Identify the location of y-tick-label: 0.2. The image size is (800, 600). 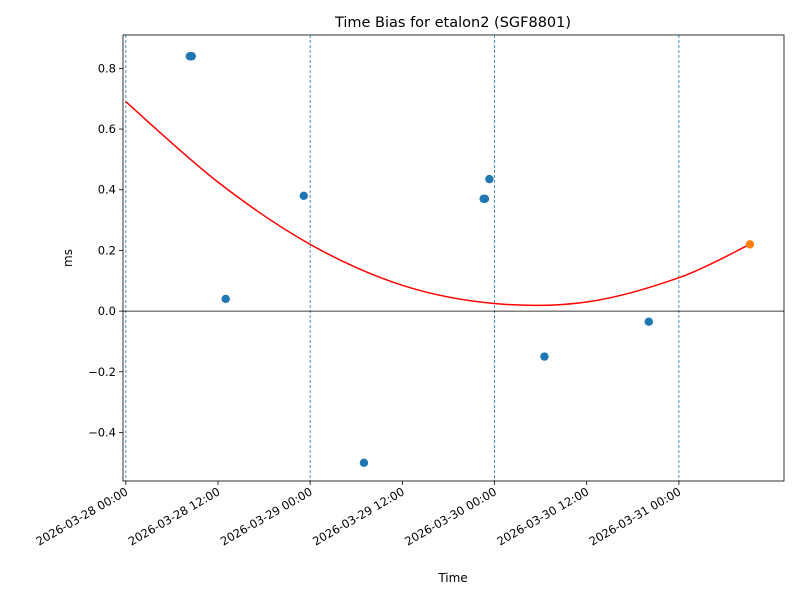
(107, 250).